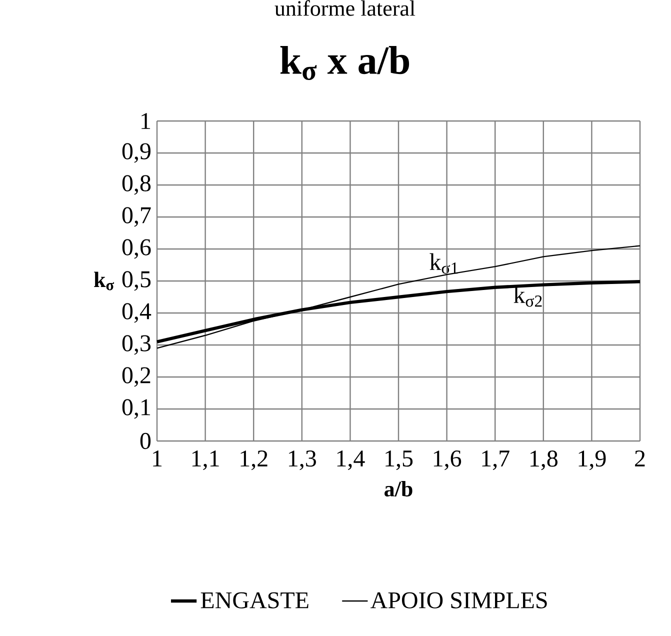 The image size is (671, 636). I want to click on y-tick-label: 0,7, so click(136, 217).